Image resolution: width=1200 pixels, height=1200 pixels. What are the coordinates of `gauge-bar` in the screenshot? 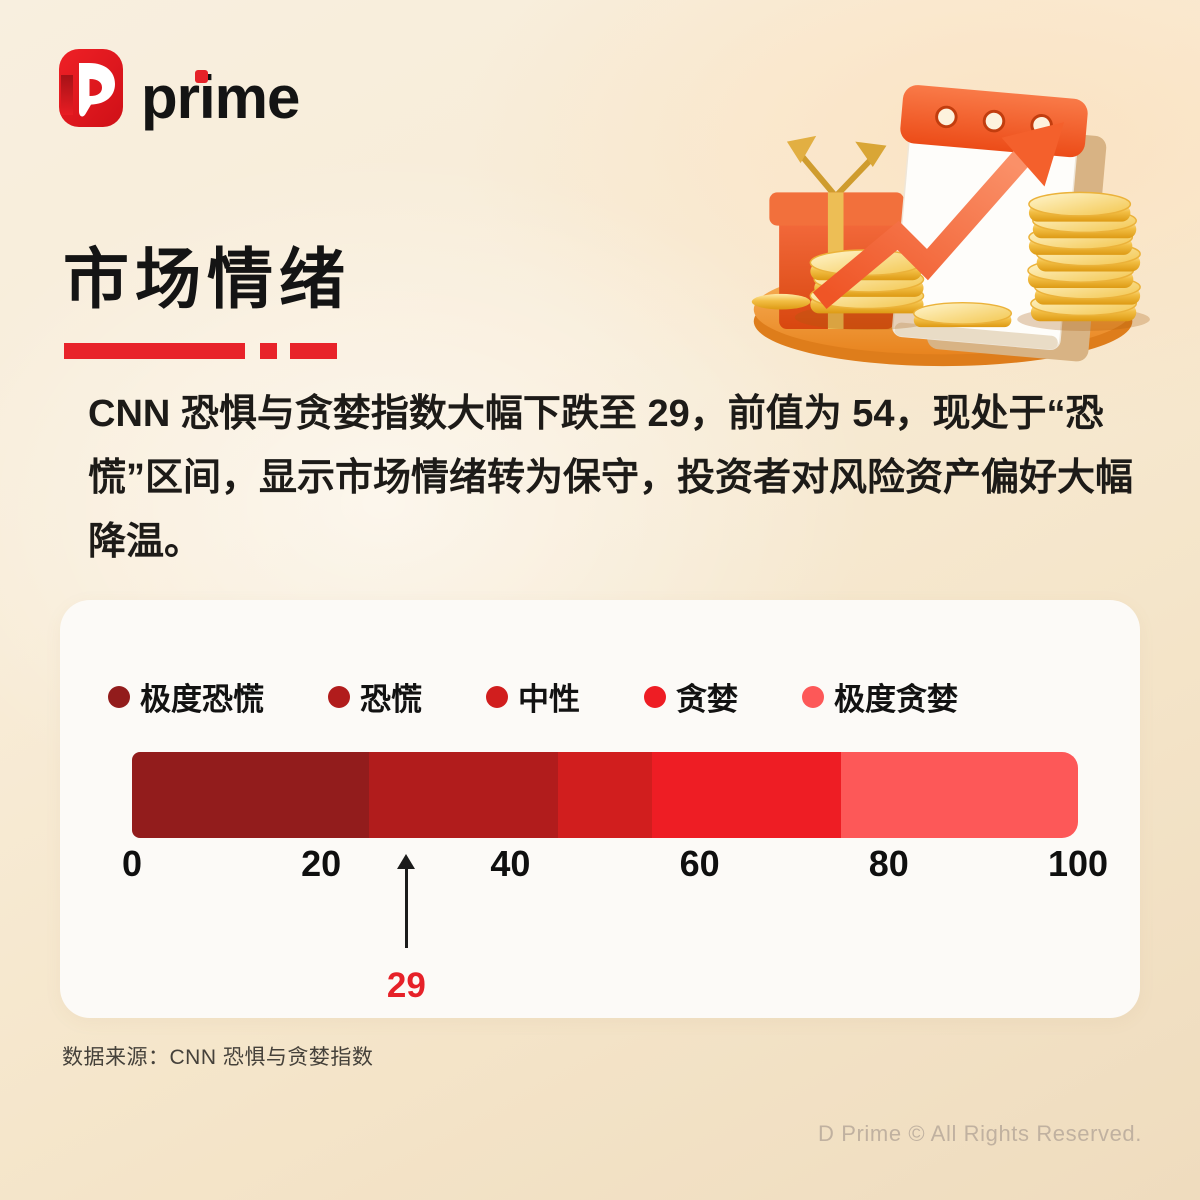 It's located at (605, 795).